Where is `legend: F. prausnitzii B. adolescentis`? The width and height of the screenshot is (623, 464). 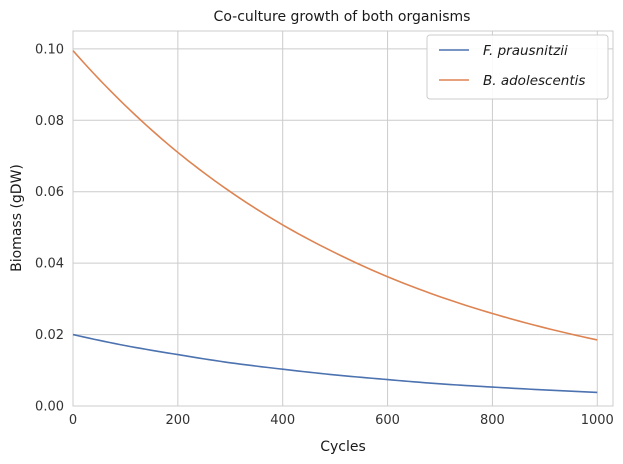 legend: F. prausnitzii B. adolescentis is located at coordinates (517, 67).